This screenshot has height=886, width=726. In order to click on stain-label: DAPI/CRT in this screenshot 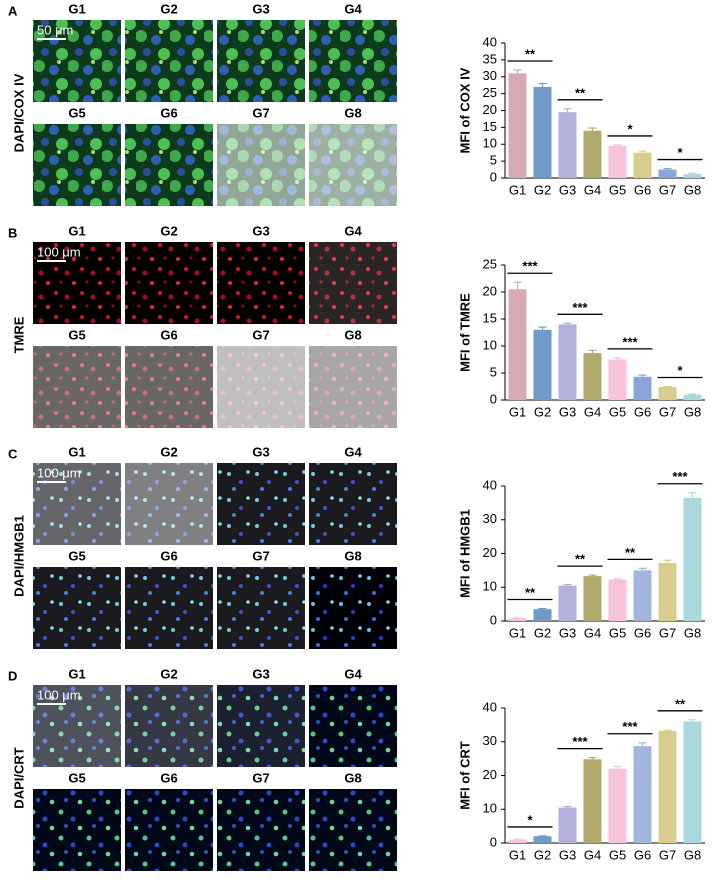, I will do `click(18, 777)`.